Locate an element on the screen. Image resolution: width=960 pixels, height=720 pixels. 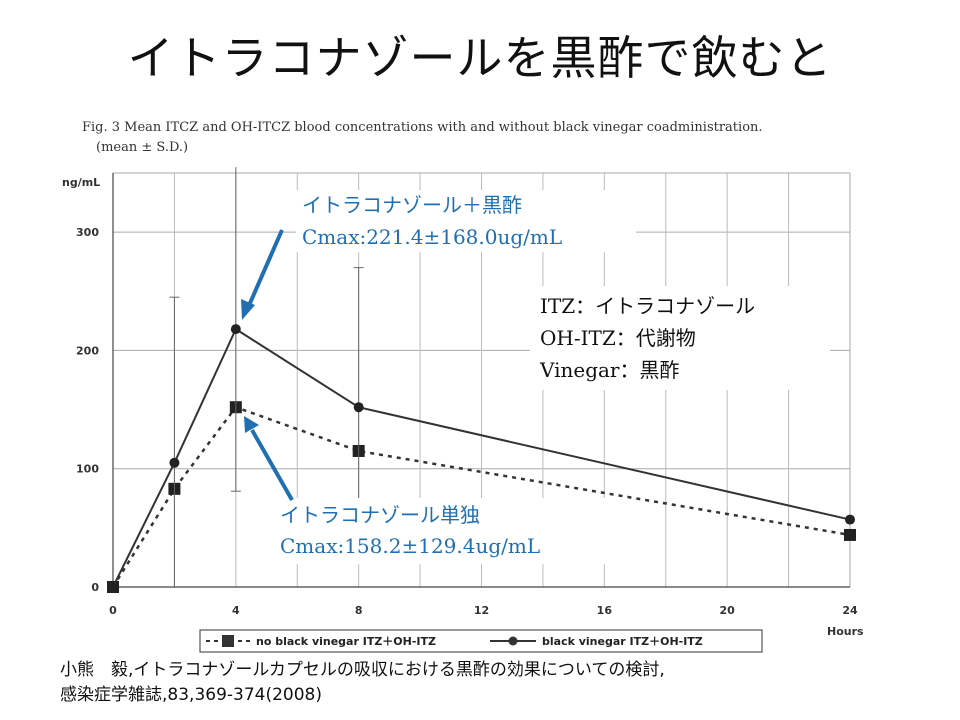
x-tick-label: 0 is located at coordinates (113, 610).